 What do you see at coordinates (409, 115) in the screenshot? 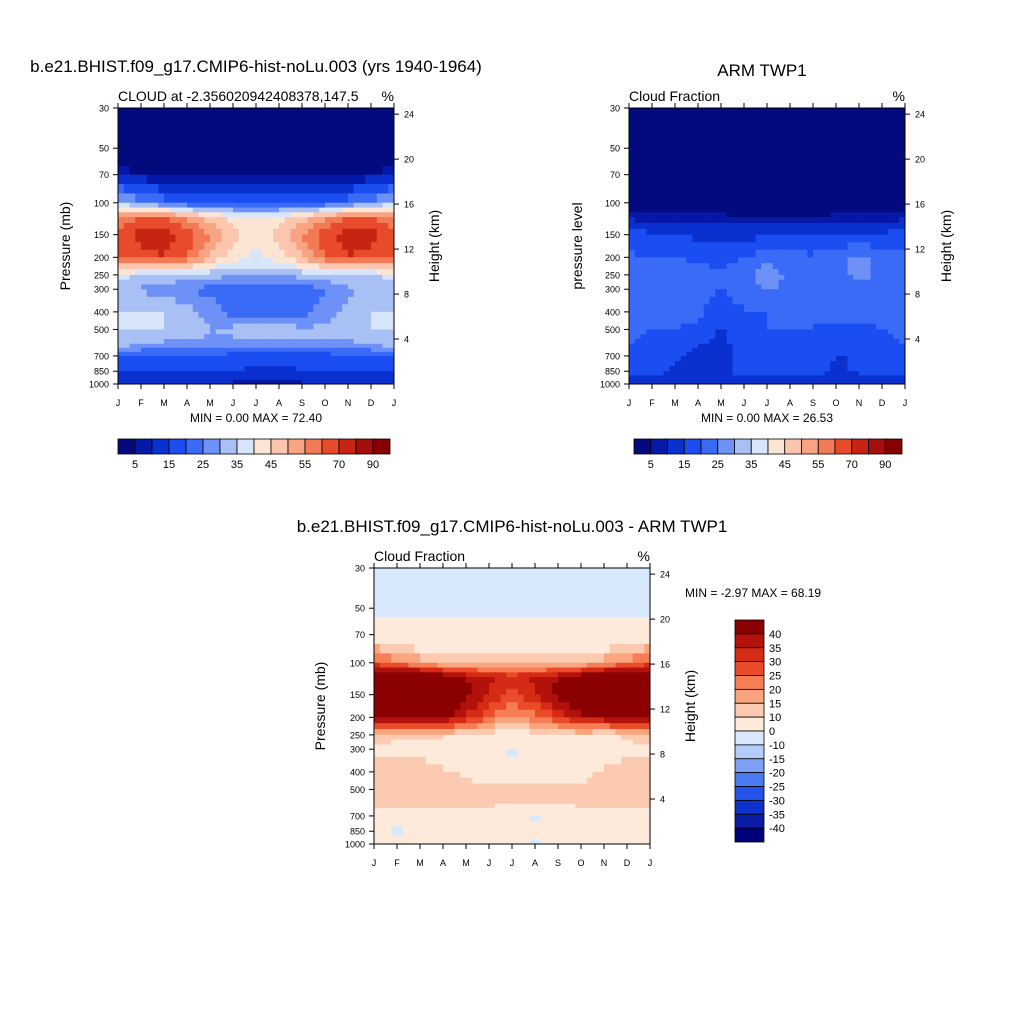
I see `y-right-tick-label: 24` at bounding box center [409, 115].